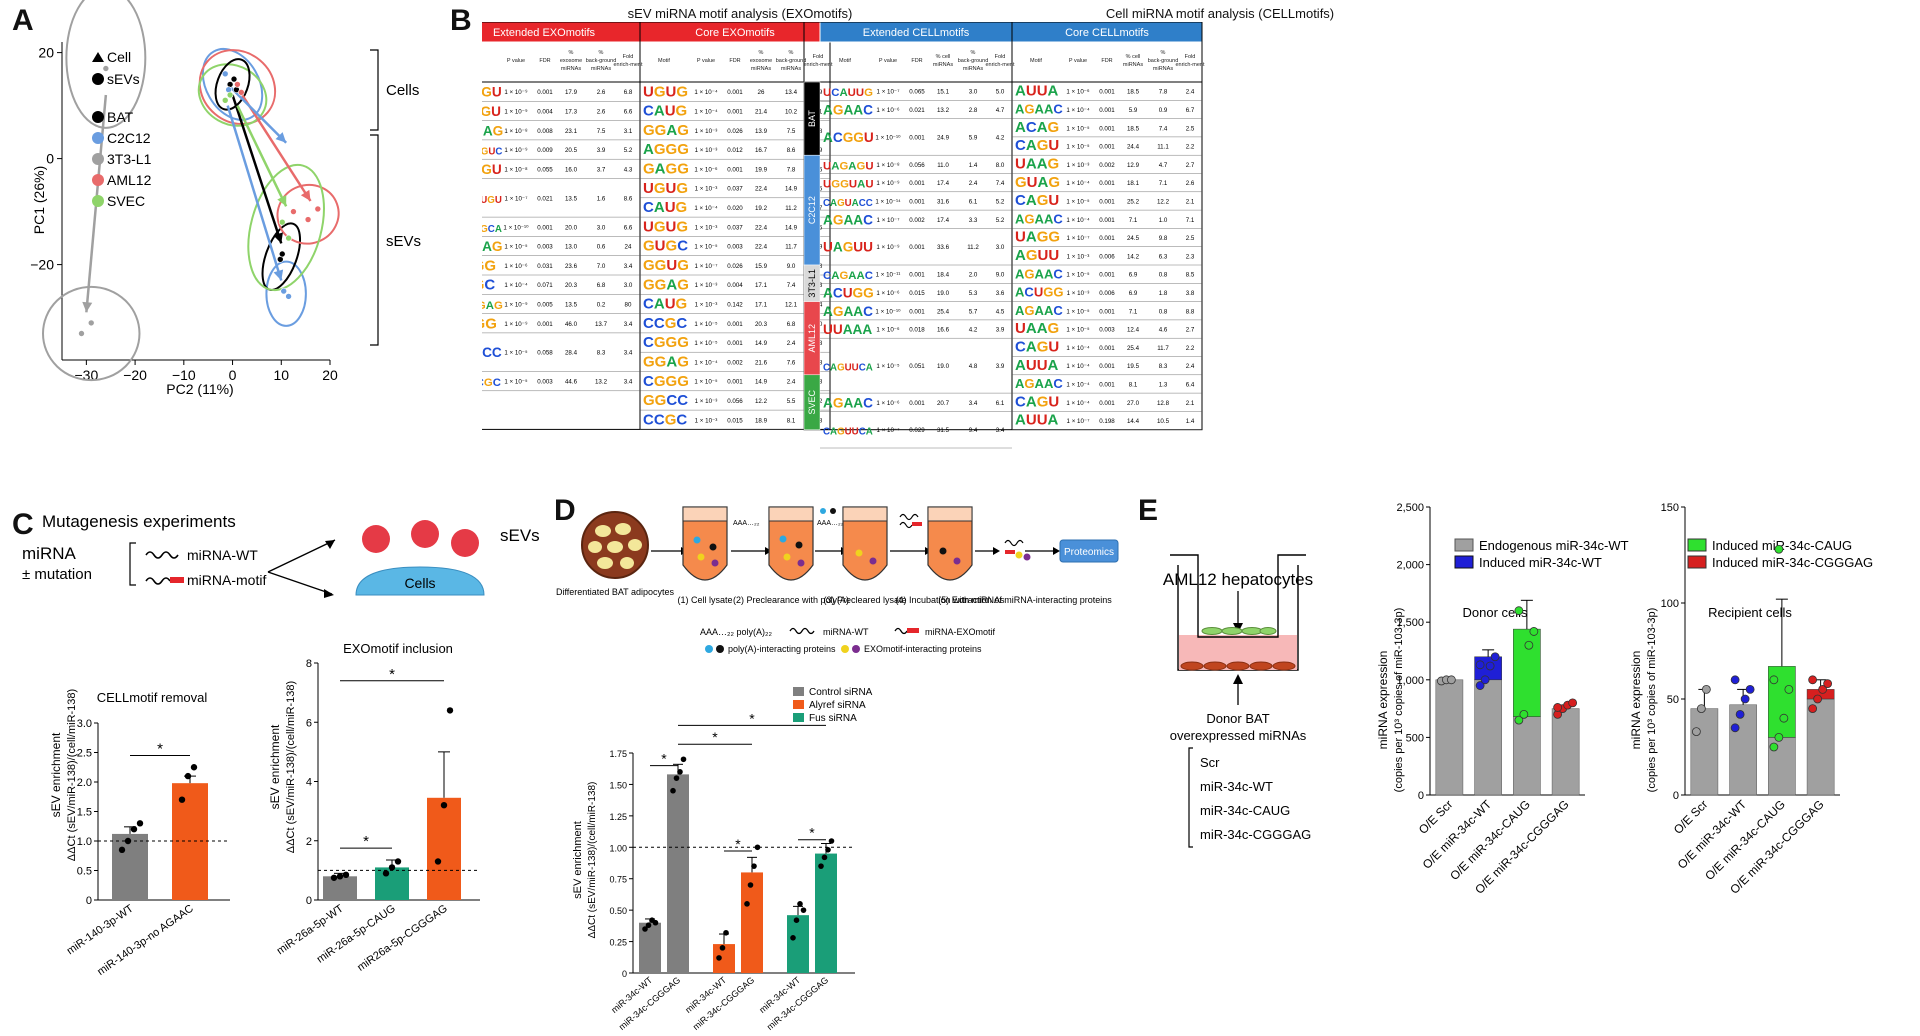  What do you see at coordinates (571, 304) in the screenshot?
I see `table-cell: 13.5` at bounding box center [571, 304].